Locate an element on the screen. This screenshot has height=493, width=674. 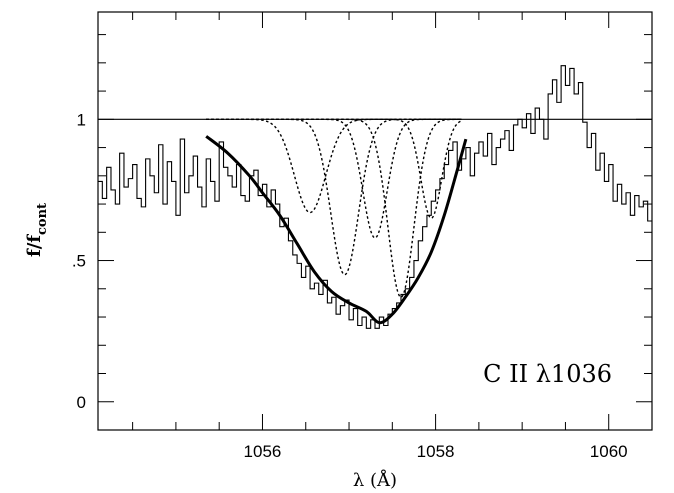
y-tick-label: .5 is located at coordinates (79, 261).